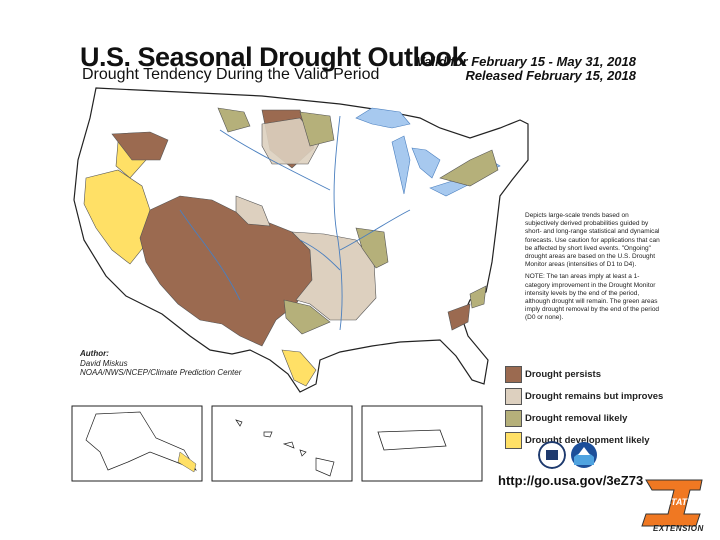 The width and height of the screenshot is (720, 540). I want to click on drought-removal-northeast, so click(469, 168).